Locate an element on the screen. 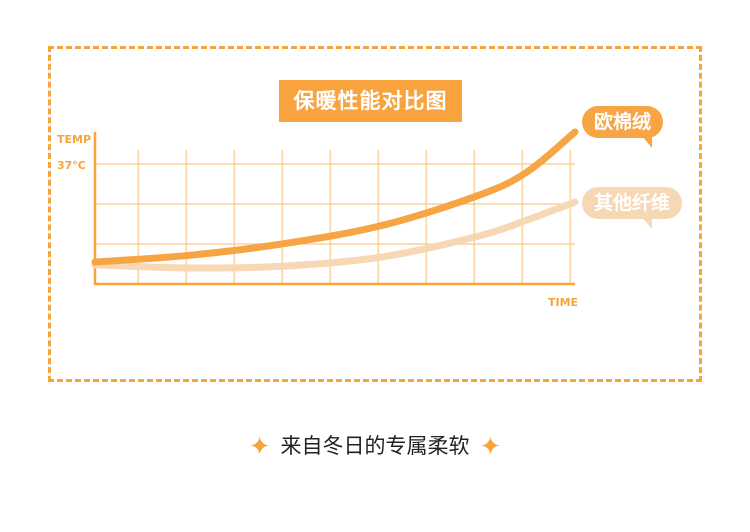 Image resolution: width=750 pixels, height=532 pixels. legend-bubble-oumianrong: 欧棉绒 is located at coordinates (623, 127).